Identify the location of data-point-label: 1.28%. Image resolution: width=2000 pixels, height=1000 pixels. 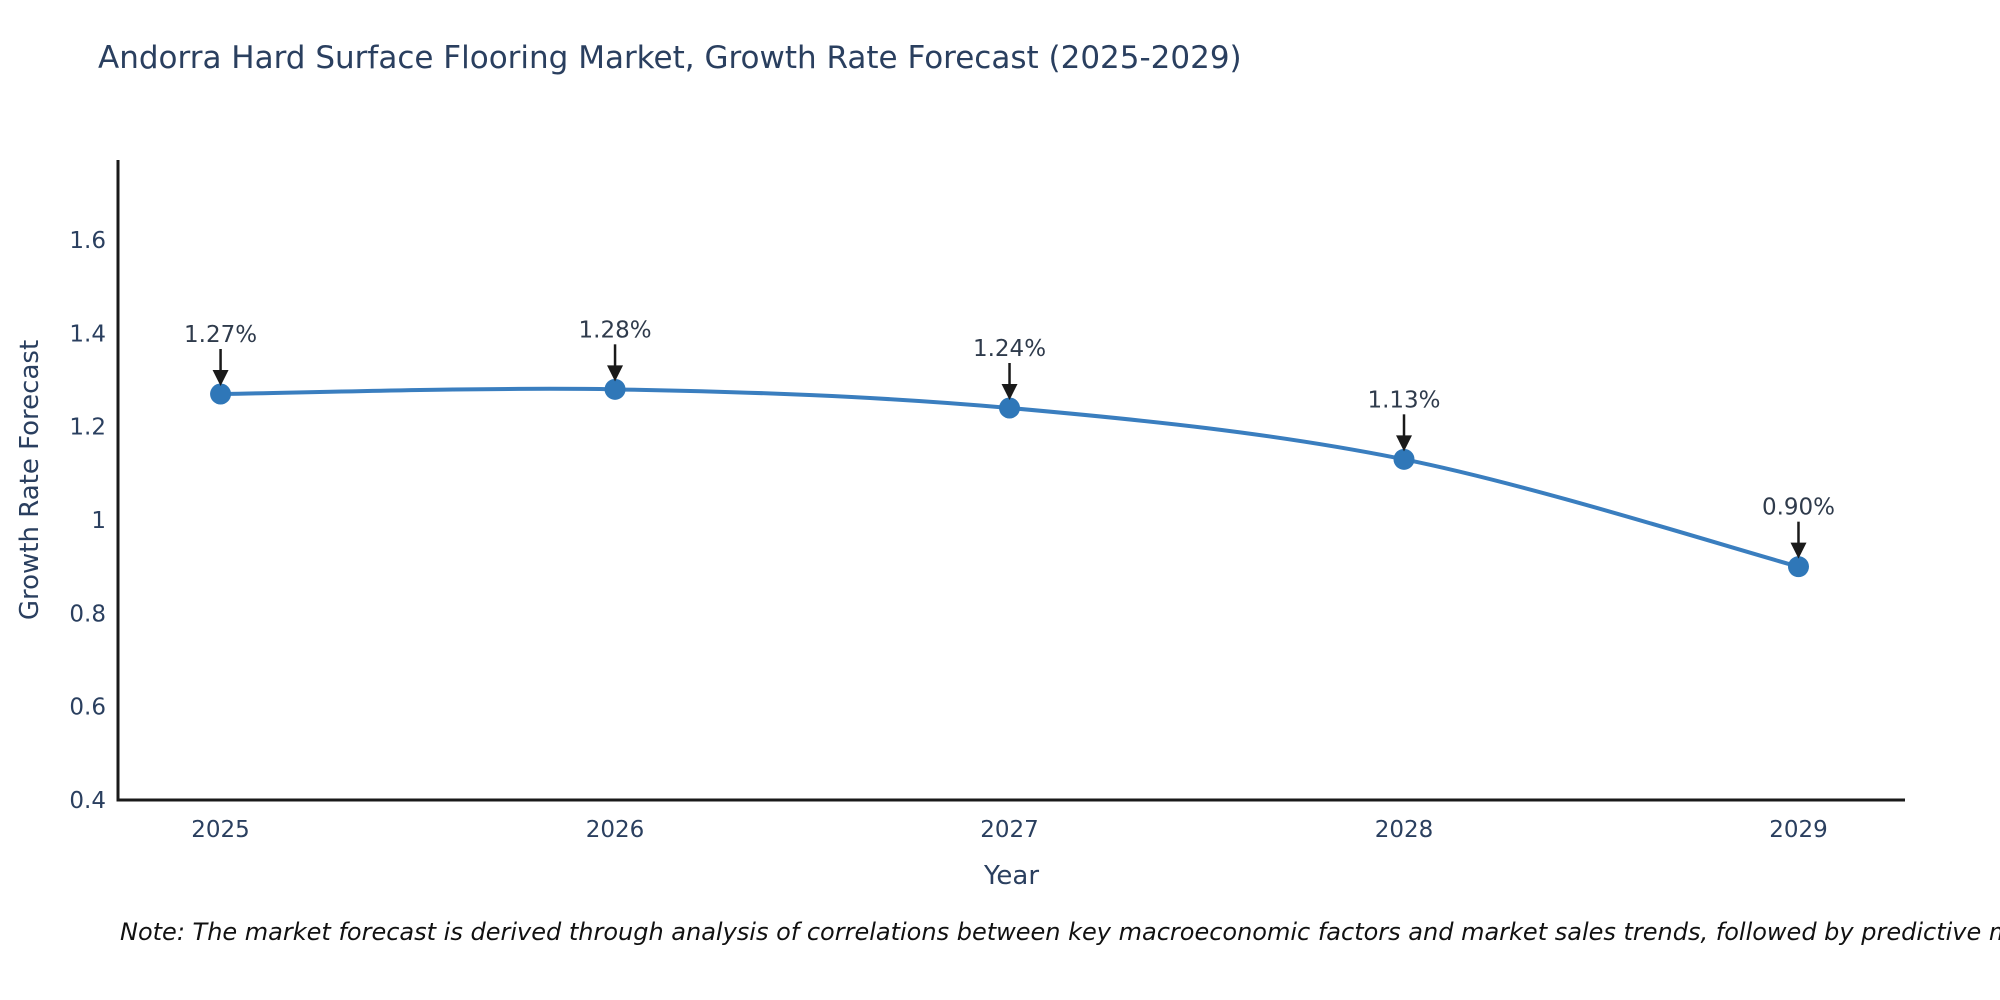
(615, 330).